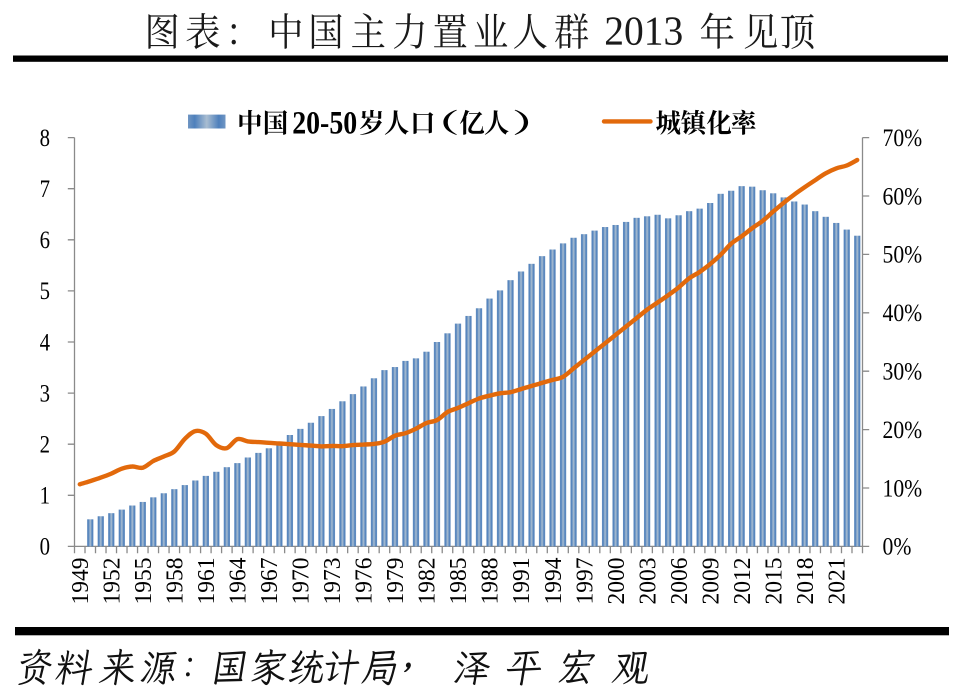  I want to click on svg-text: 1994, so click(554, 581).